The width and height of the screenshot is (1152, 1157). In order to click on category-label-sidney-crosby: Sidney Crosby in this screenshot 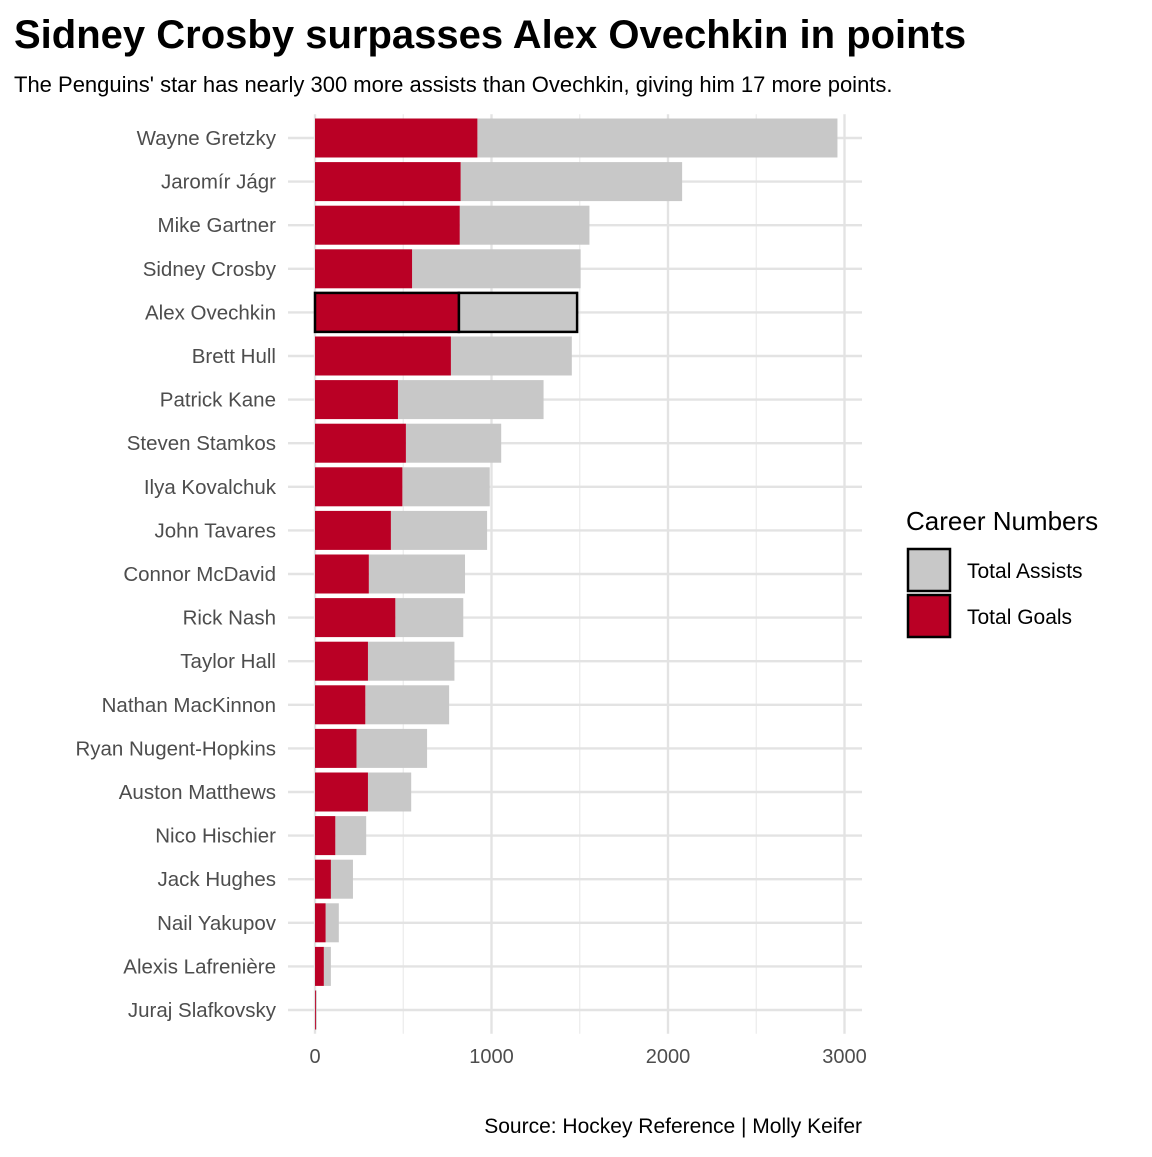, I will do `click(210, 269)`.